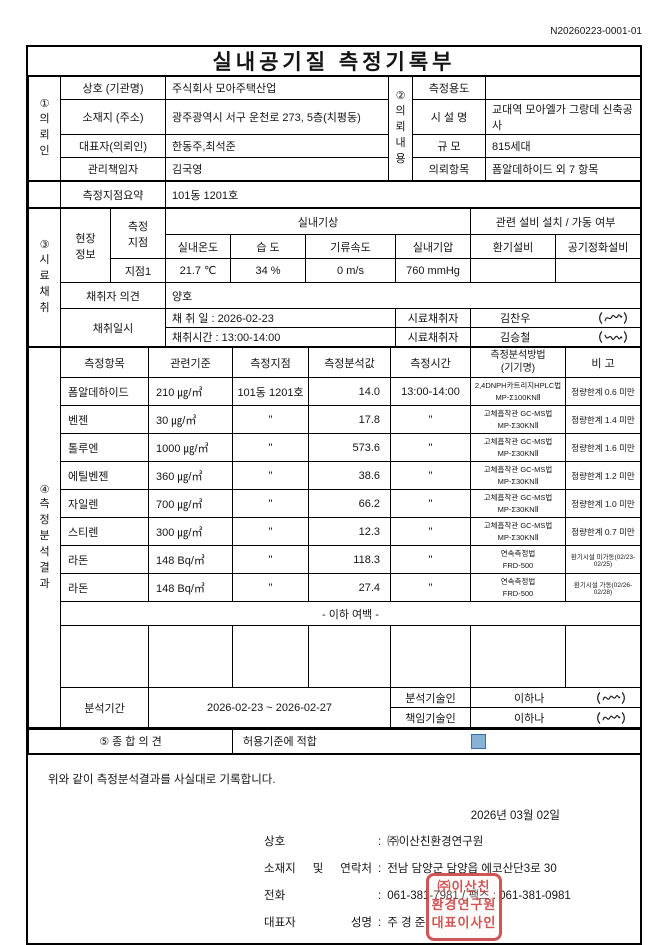 This screenshot has width=663, height=945. Describe the element at coordinates (555, 697) in the screenshot. I see `analyst-cell: 이하나` at that location.